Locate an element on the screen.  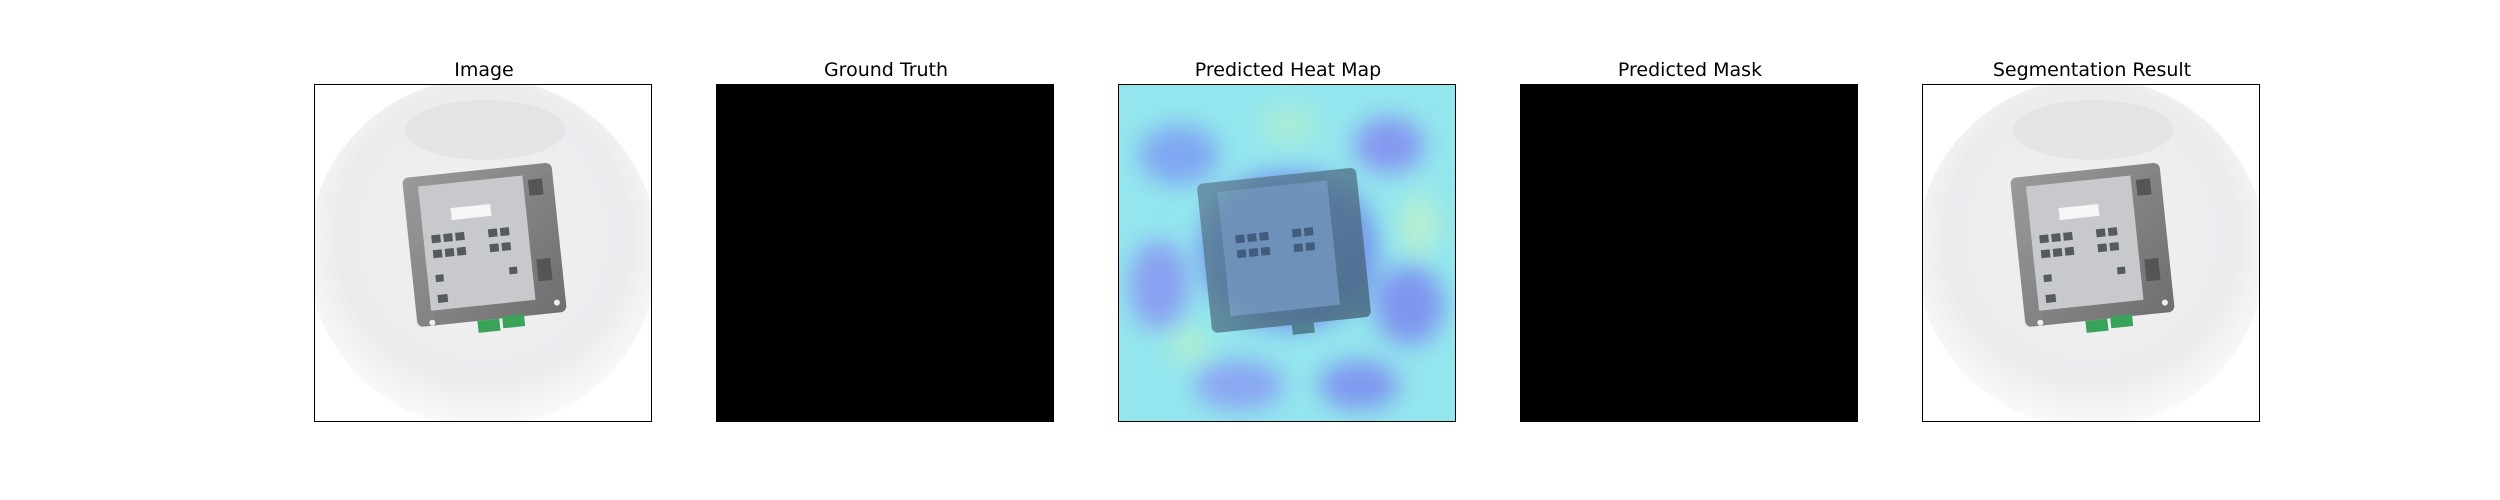
panel-title-image: Image is located at coordinates (484, 70).